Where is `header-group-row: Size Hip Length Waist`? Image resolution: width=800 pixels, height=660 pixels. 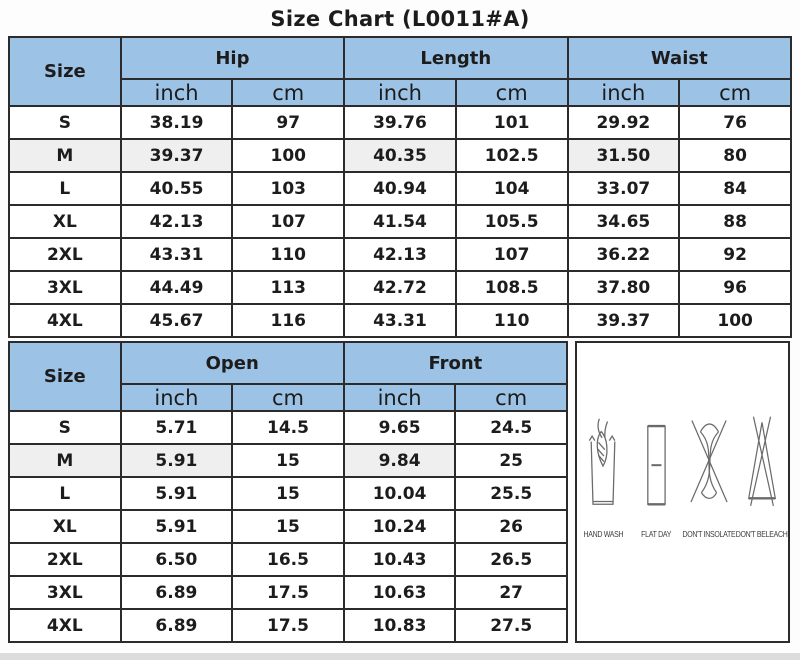 header-group-row: Size Hip Length Waist is located at coordinates (400, 71).